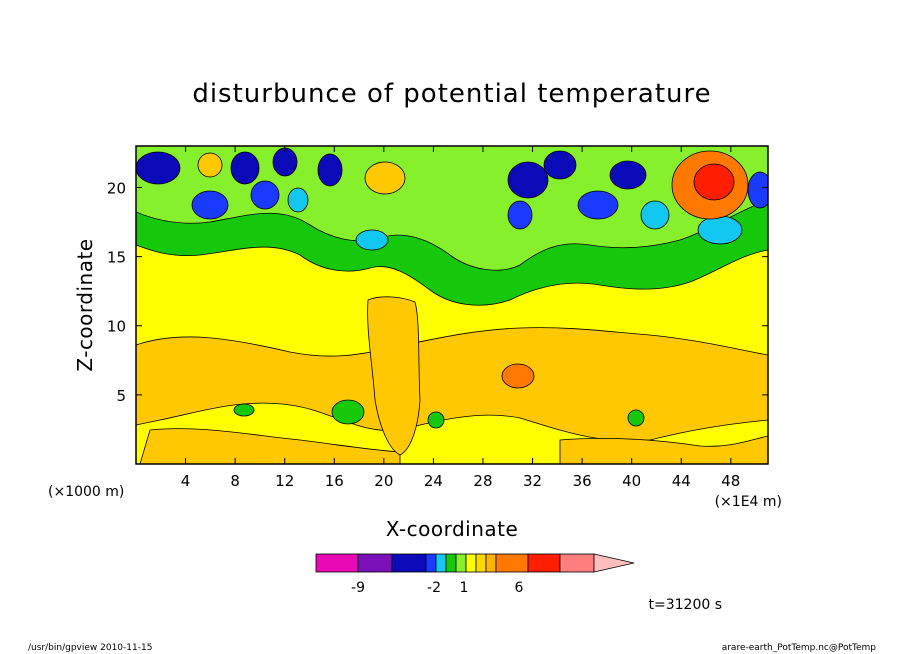 Image resolution: width=904 pixels, height=654 pixels. Describe the element at coordinates (663, 449) in the screenshot. I see `field-orange-lower2` at that location.